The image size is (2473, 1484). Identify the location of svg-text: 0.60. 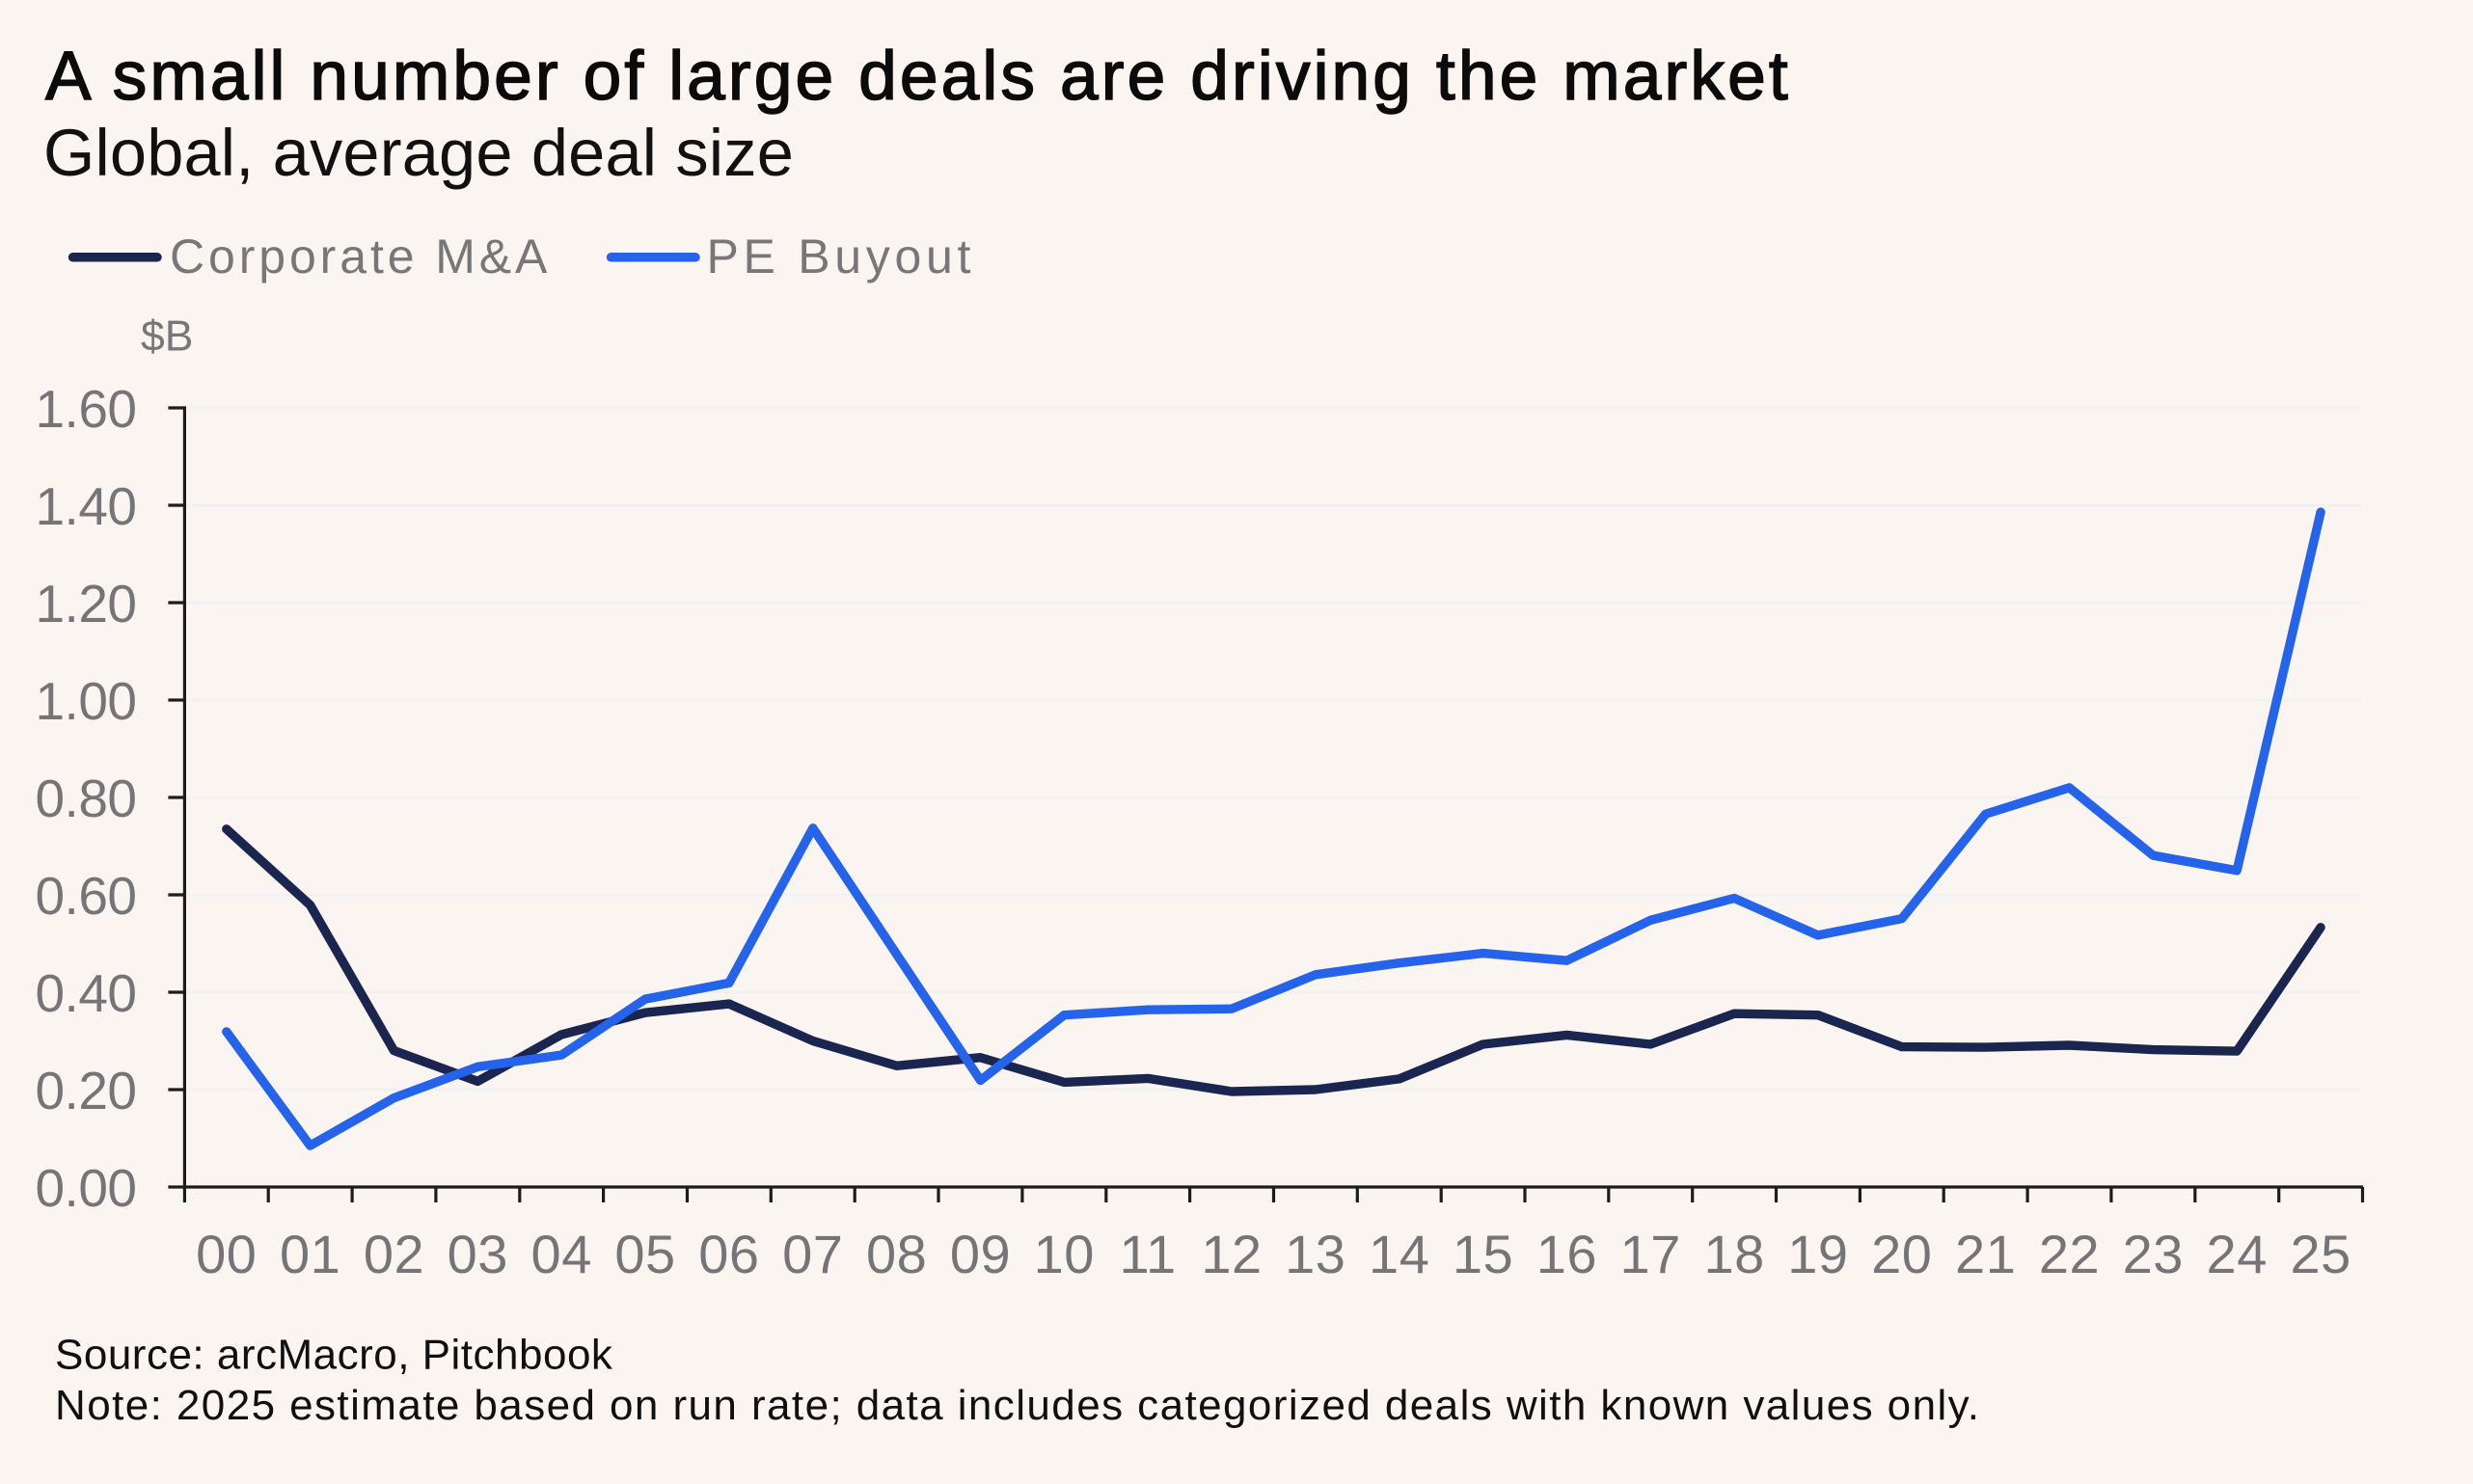
(85, 896).